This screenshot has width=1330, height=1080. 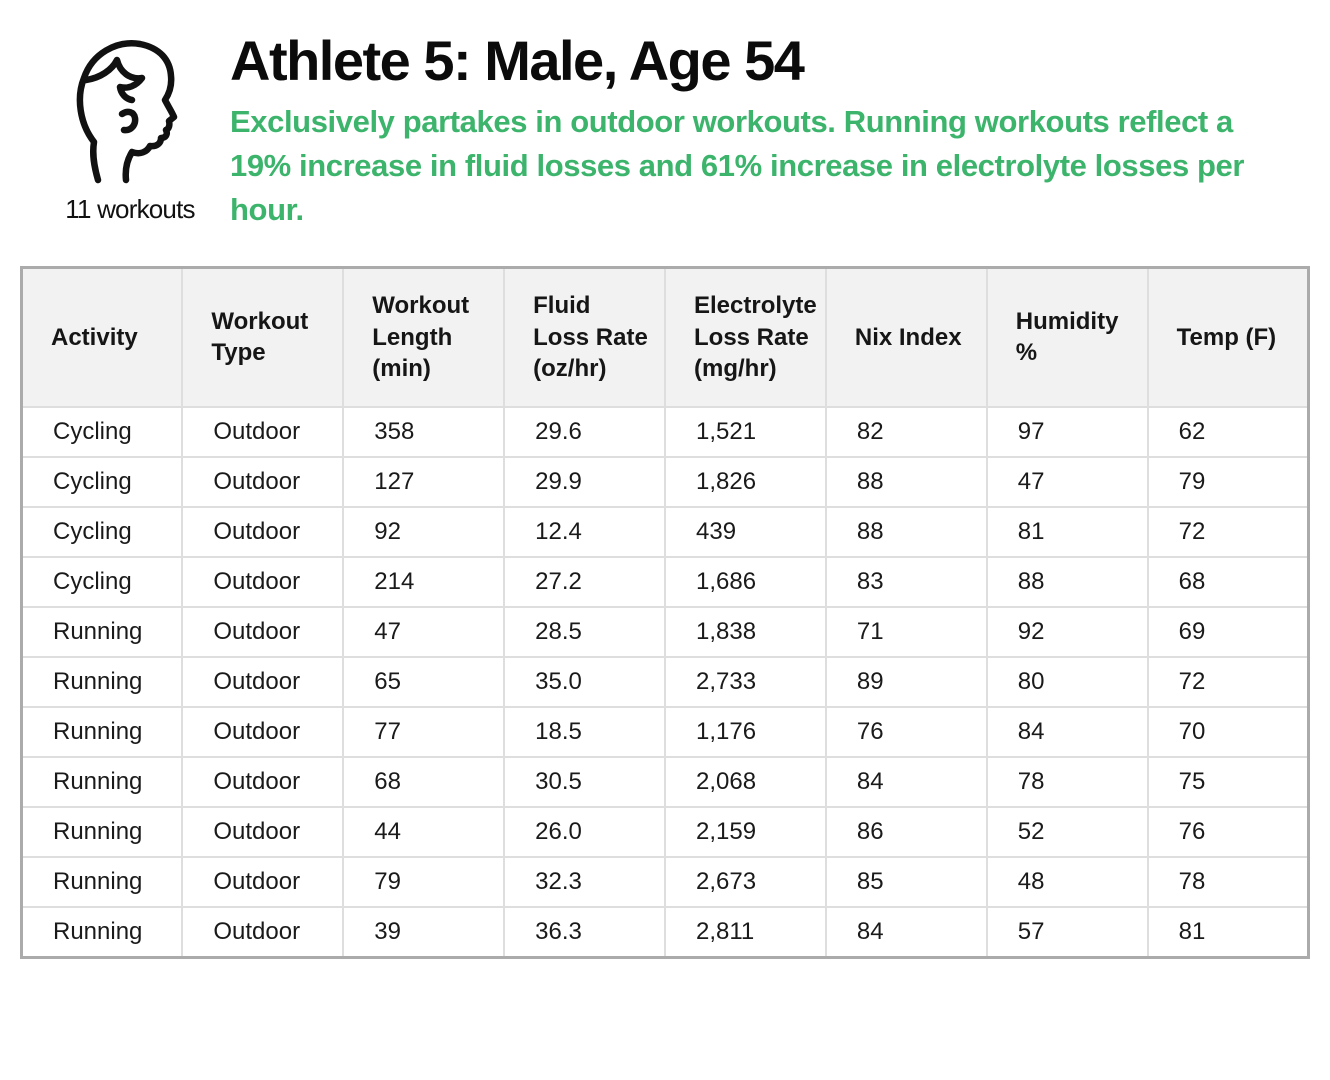 I want to click on column-header-humidity: Humidity %, so click(x=1067, y=337).